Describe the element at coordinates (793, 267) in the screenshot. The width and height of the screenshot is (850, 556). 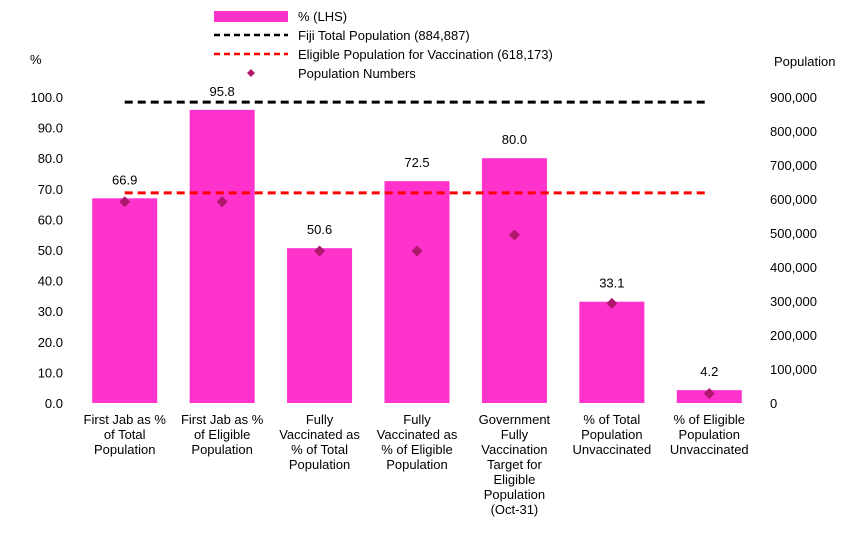
I see `y-right-tick-label: 400,000` at that location.